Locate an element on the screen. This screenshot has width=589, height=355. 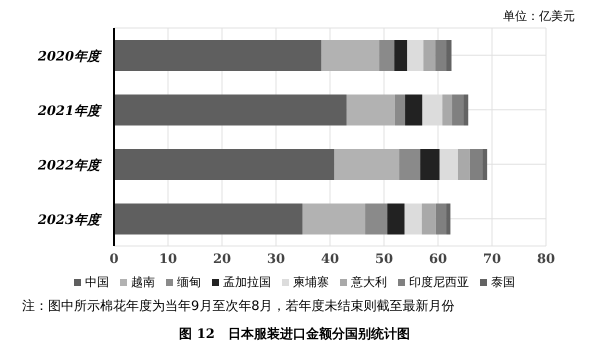
text: 注：图中所示棉花年度为当年9月至次年8月，若年度未结束则截至最新月份 is located at coordinates (238, 306).